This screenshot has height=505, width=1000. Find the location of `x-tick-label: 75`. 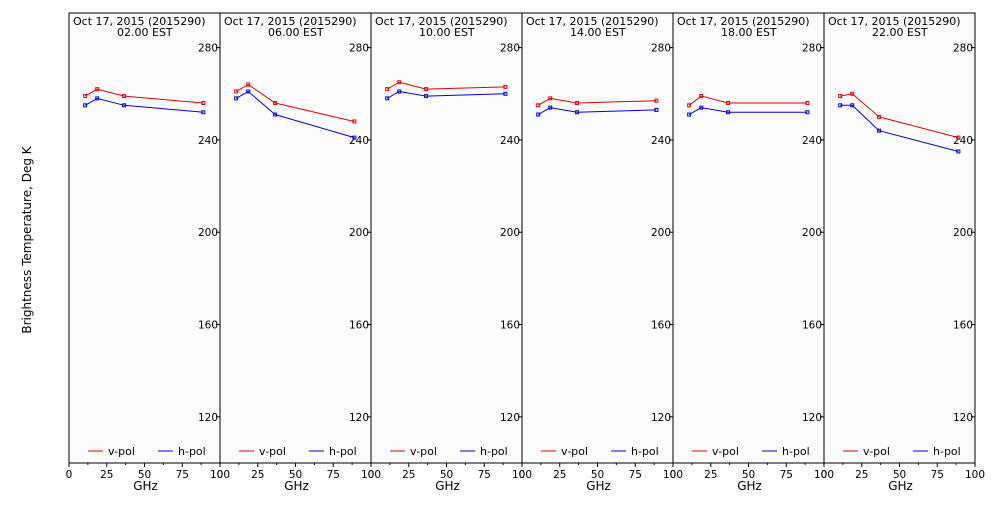

x-tick-label: 75 is located at coordinates (635, 475).